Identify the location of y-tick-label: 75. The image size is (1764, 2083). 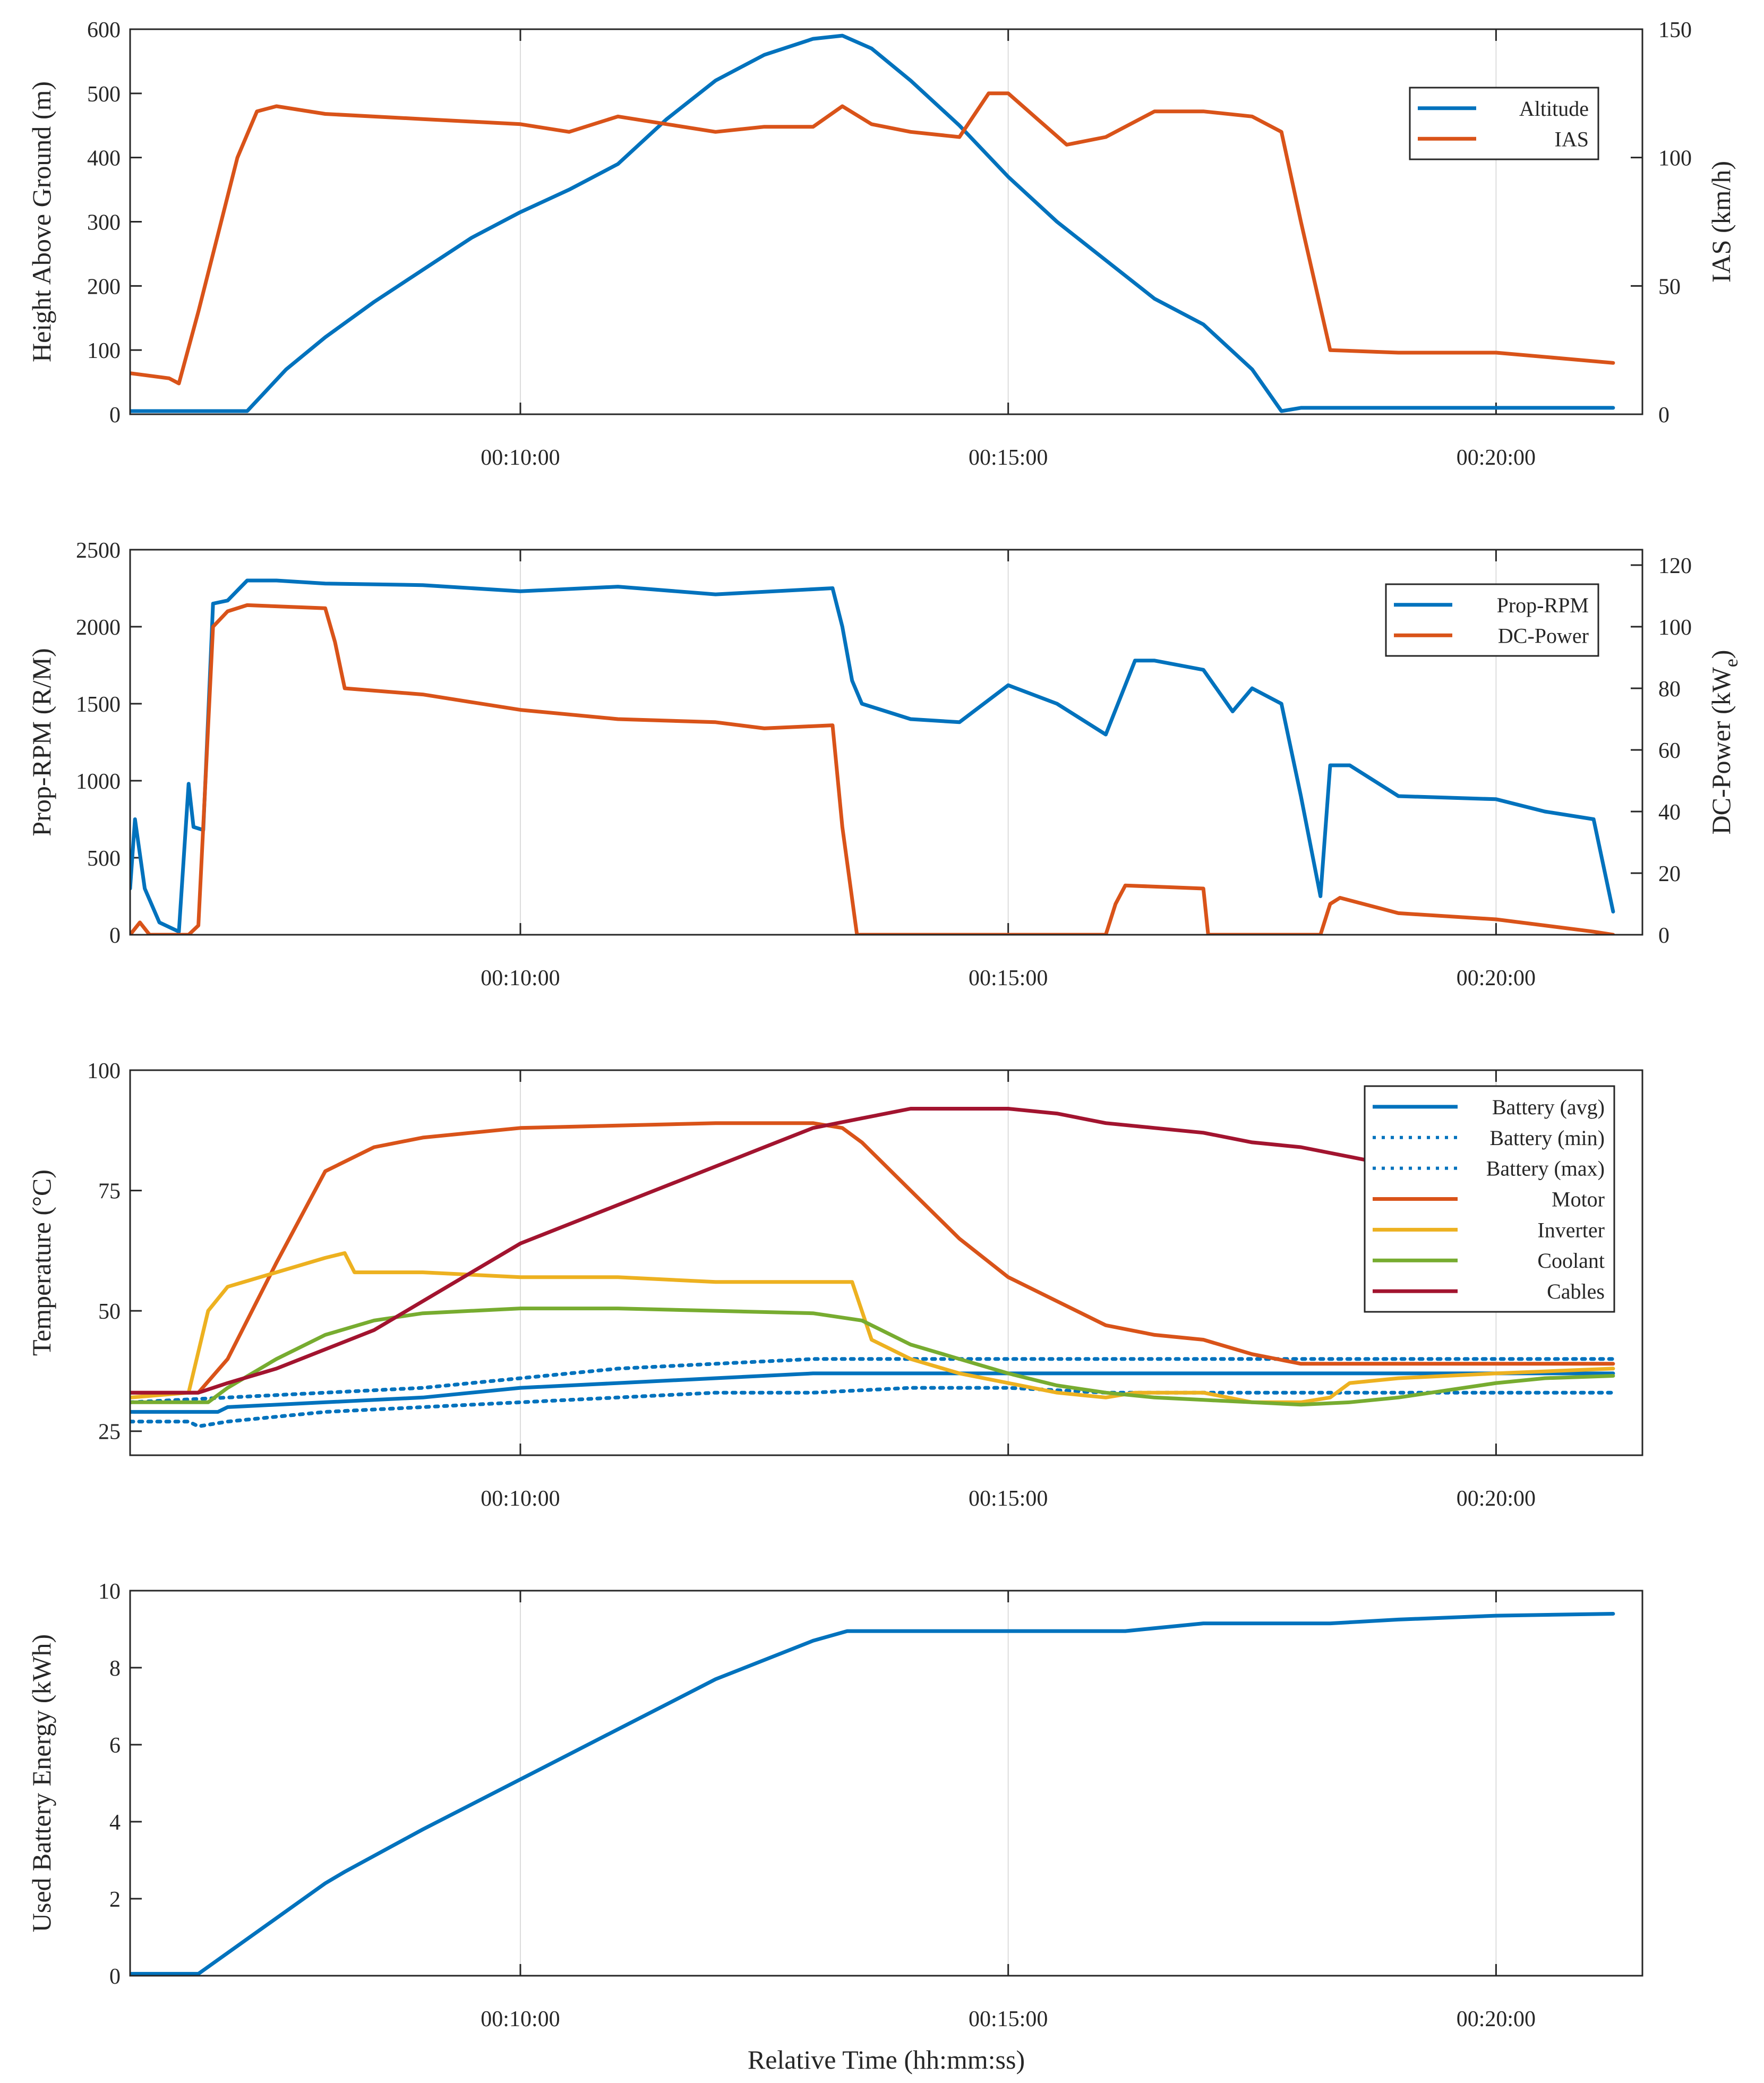
(109, 1192).